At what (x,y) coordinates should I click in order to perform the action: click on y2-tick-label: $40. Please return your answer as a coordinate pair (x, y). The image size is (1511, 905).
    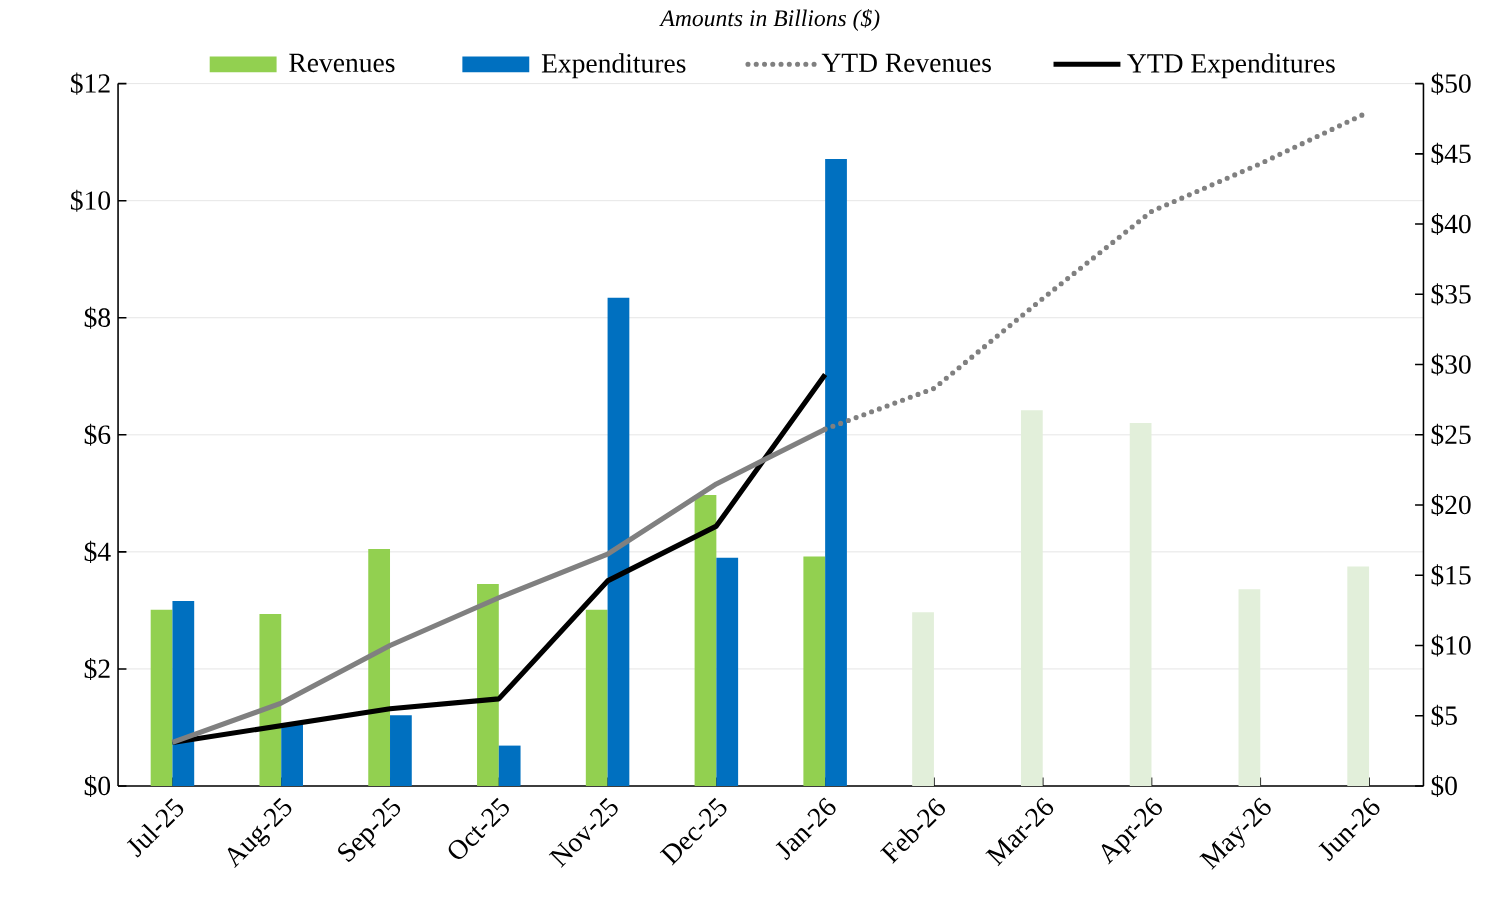
    Looking at the image, I should click on (1451, 224).